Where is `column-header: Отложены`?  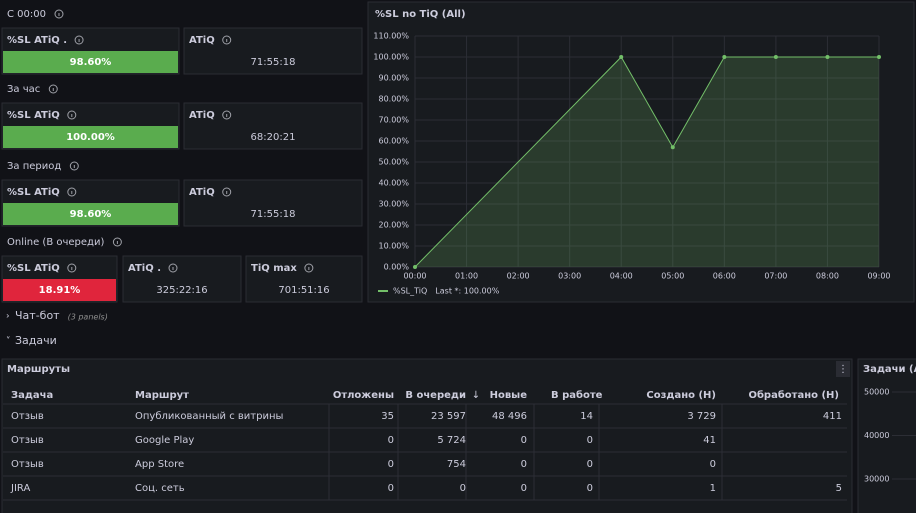 column-header: Отложены is located at coordinates (363, 395).